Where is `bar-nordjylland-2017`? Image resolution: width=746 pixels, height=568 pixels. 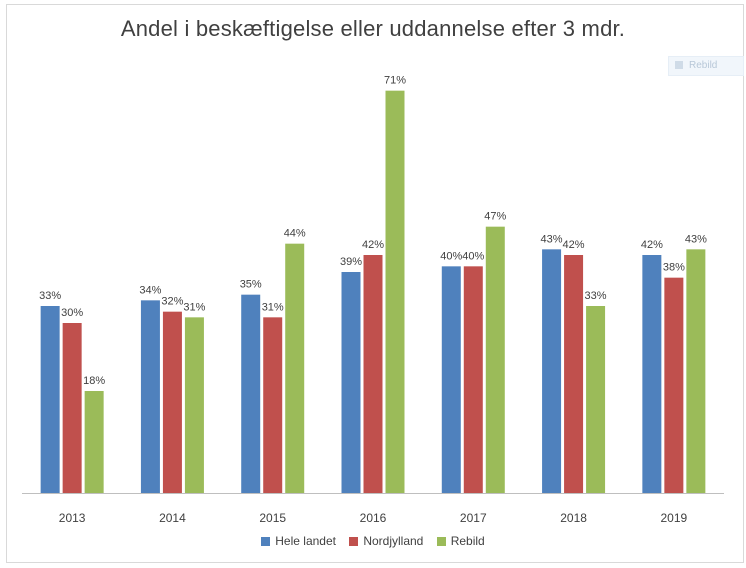
bar-nordjylland-2017 is located at coordinates (473, 379).